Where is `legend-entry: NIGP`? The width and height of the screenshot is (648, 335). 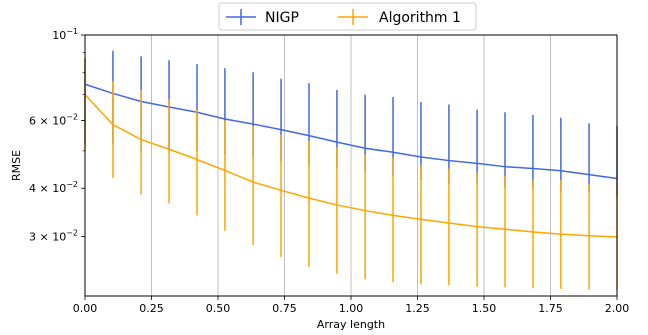
legend-entry: NIGP is located at coordinates (262, 17).